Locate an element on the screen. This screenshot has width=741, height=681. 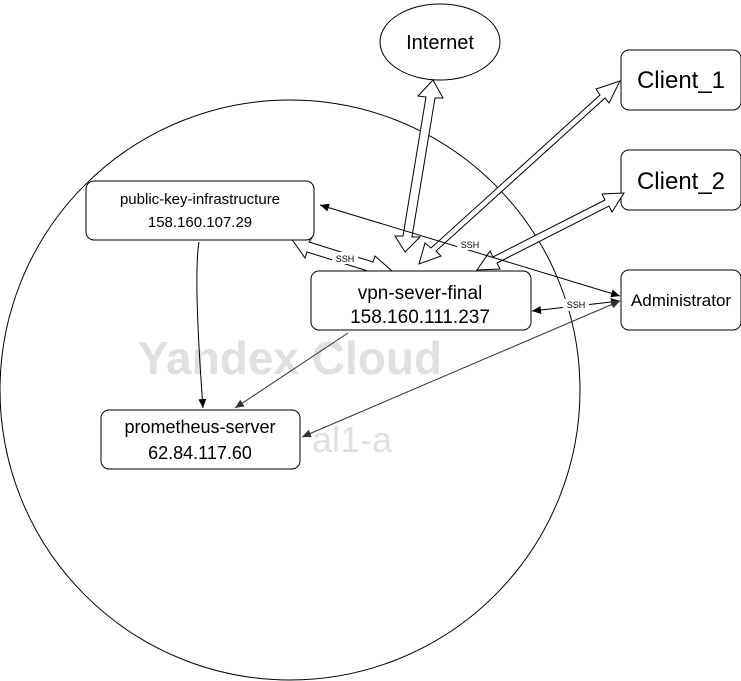
vpn-client2-double-arrow is located at coordinates (550, 231).